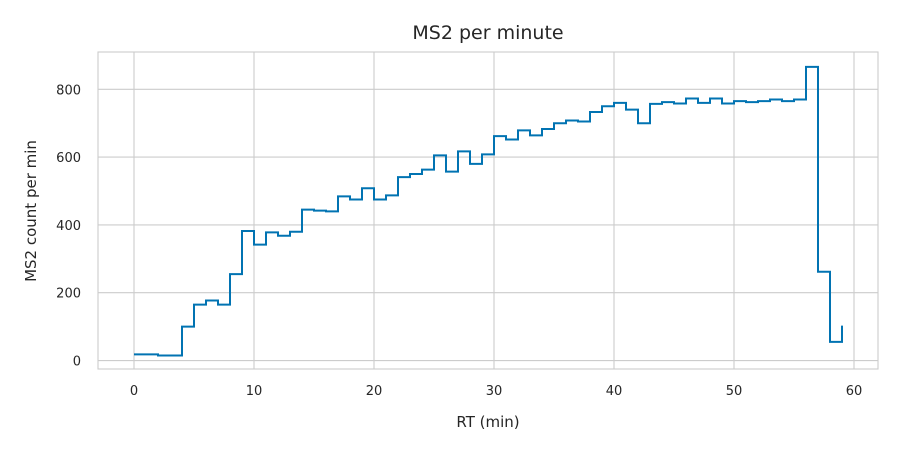  I want to click on x-tick-label: 50, so click(734, 391).